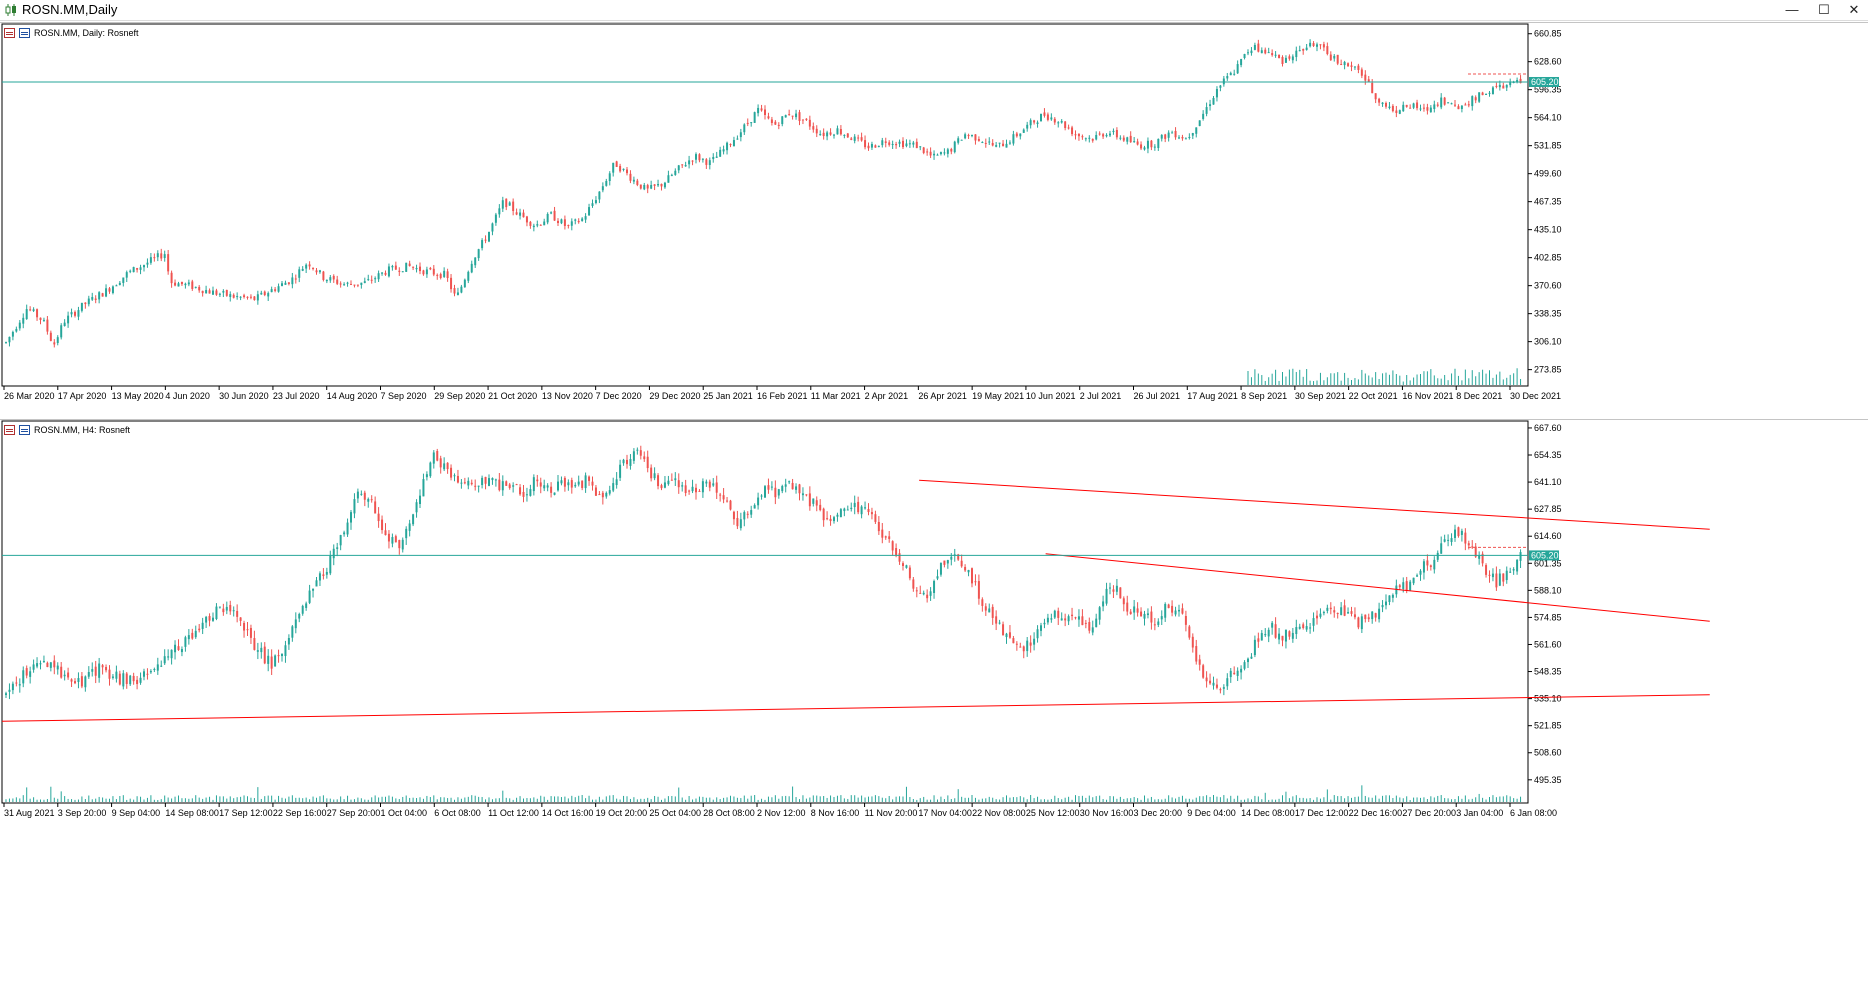 The height and width of the screenshot is (986, 1868). Describe the element at coordinates (729, 813) in the screenshot. I see `x-tick-label: 28 Oct 08:00` at that location.